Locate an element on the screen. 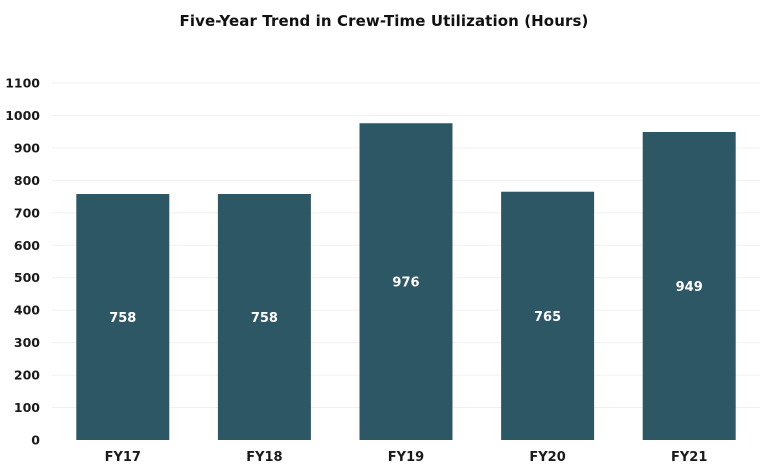  y-tick-label: 500 is located at coordinates (27, 277).